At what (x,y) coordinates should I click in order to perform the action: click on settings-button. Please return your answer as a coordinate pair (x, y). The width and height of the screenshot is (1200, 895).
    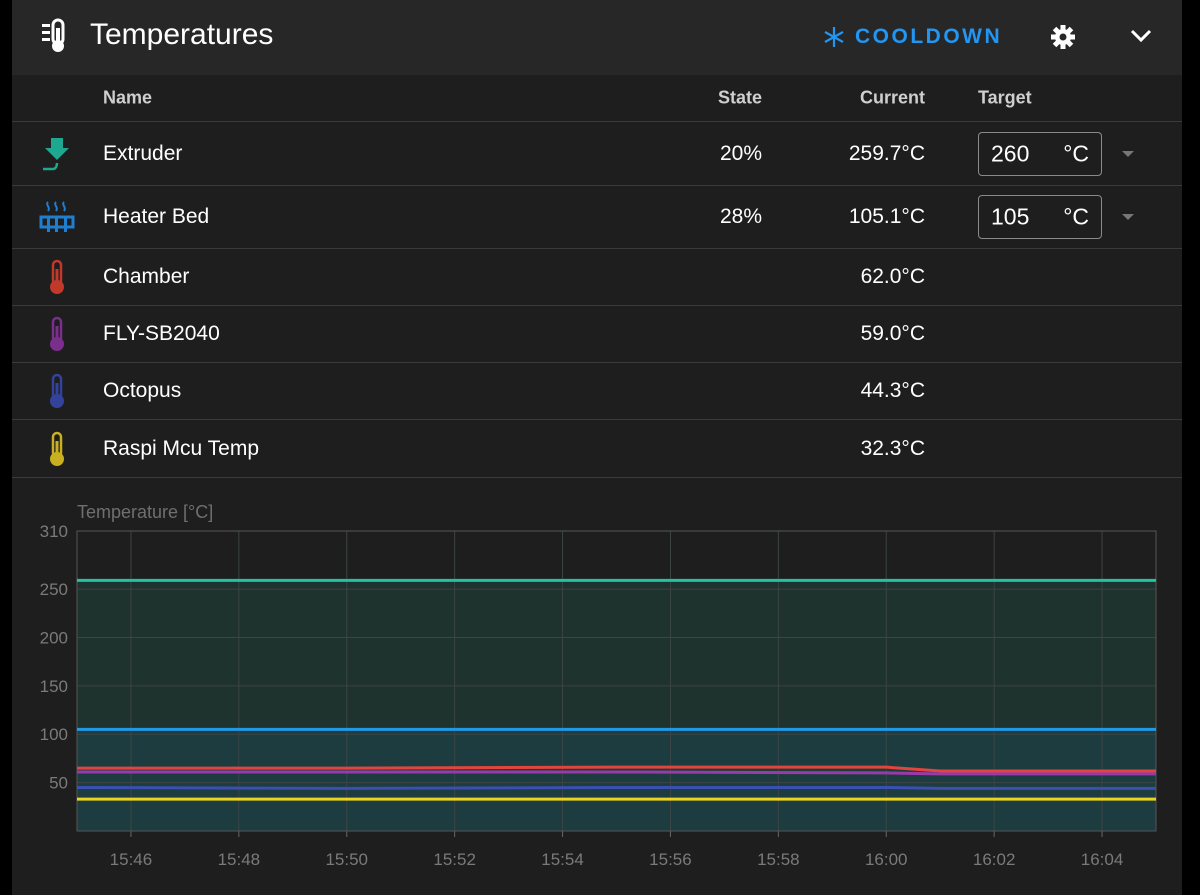
    Looking at the image, I should click on (1063, 37).